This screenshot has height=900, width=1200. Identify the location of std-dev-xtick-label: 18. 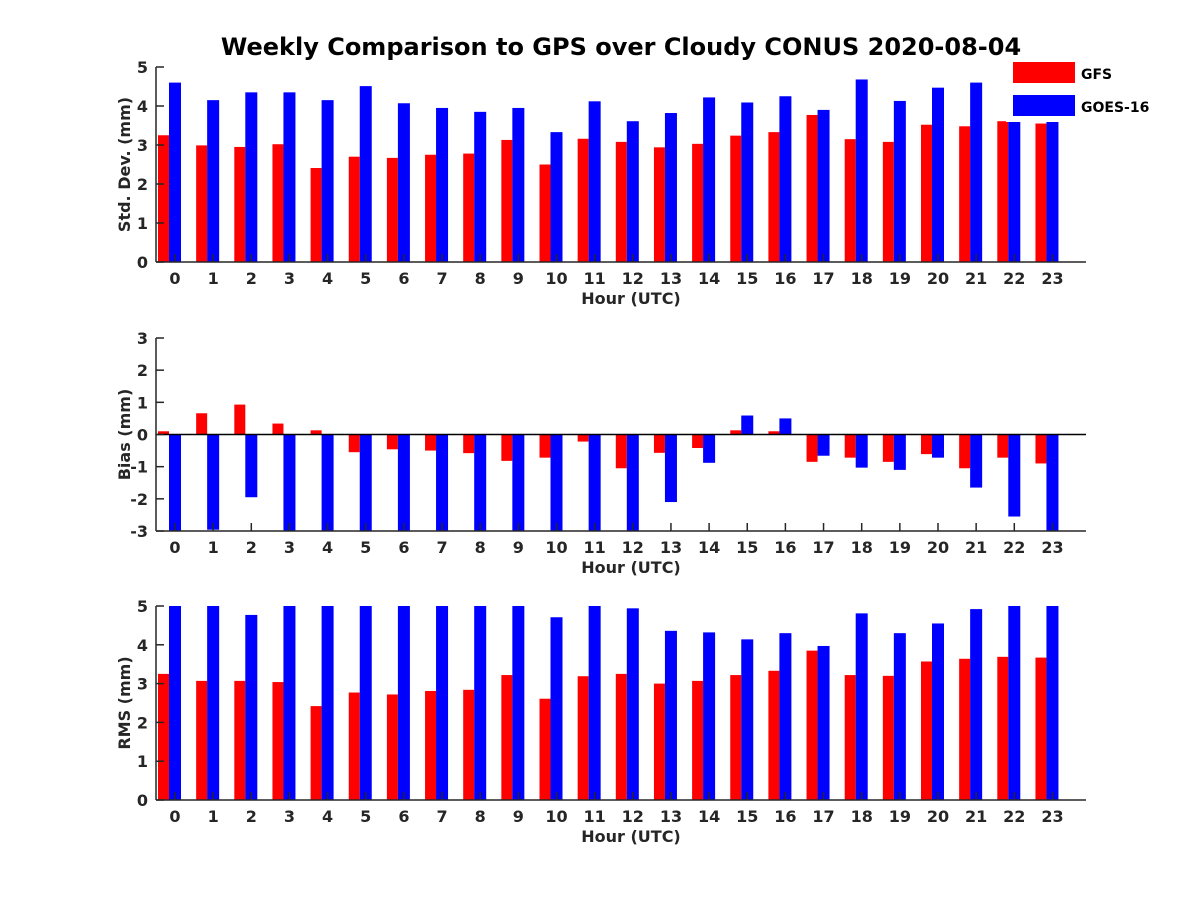
(862, 278).